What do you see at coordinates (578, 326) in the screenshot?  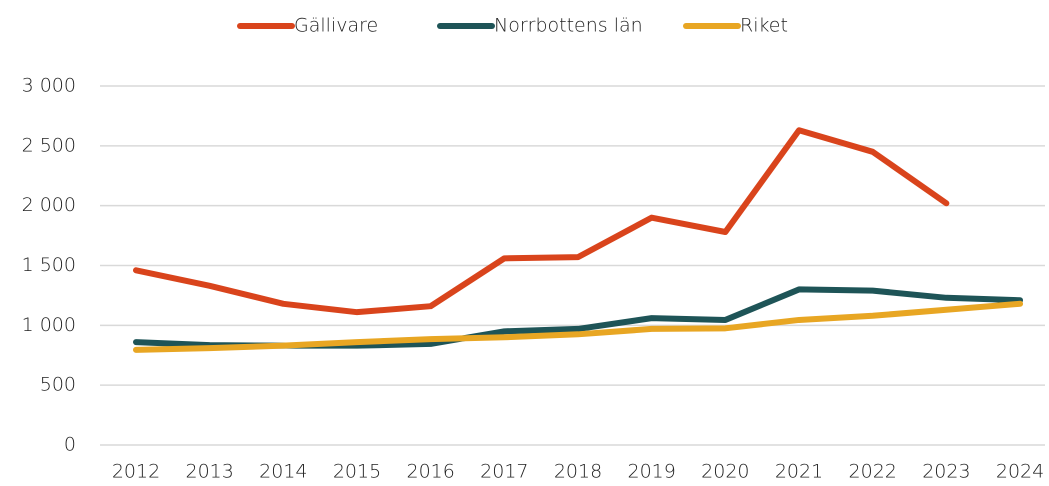 I see `series-line` at bounding box center [578, 326].